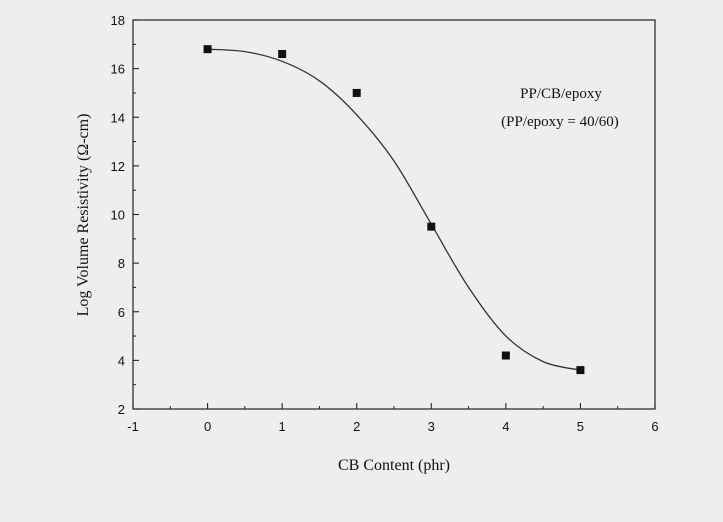 Image resolution: width=723 pixels, height=522 pixels. Describe the element at coordinates (133, 426) in the screenshot. I see `x-tick-label: -1` at that location.